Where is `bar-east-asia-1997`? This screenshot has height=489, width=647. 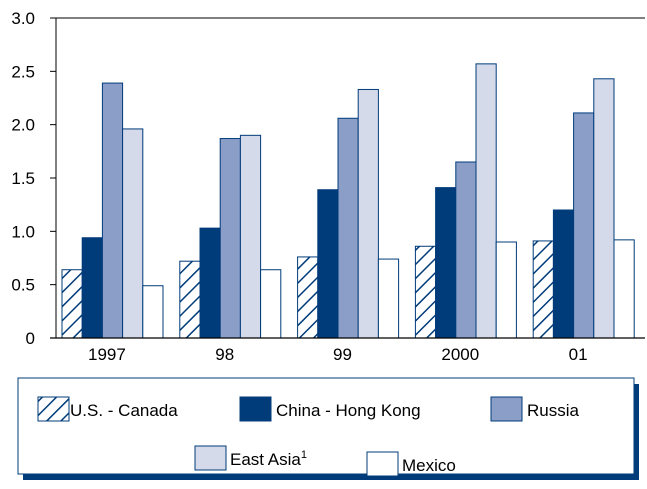 bar-east-asia-1997 is located at coordinates (133, 233).